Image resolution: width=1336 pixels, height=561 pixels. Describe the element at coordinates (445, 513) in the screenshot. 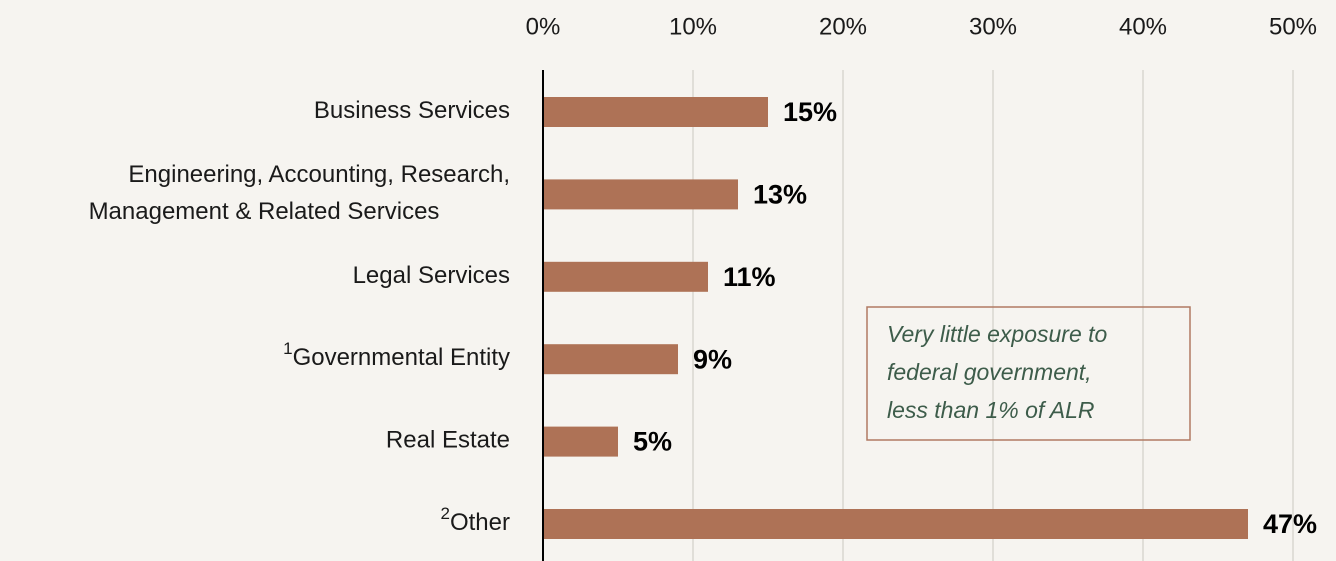

I see `footnote-mark: 2` at that location.